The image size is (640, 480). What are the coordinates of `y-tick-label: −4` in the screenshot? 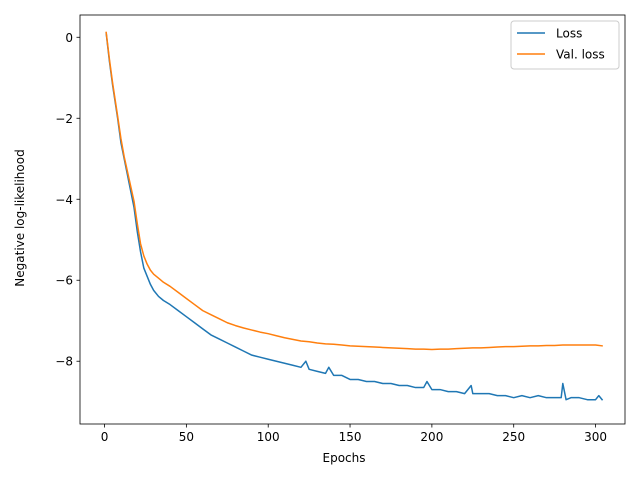 It's located at (64, 200).